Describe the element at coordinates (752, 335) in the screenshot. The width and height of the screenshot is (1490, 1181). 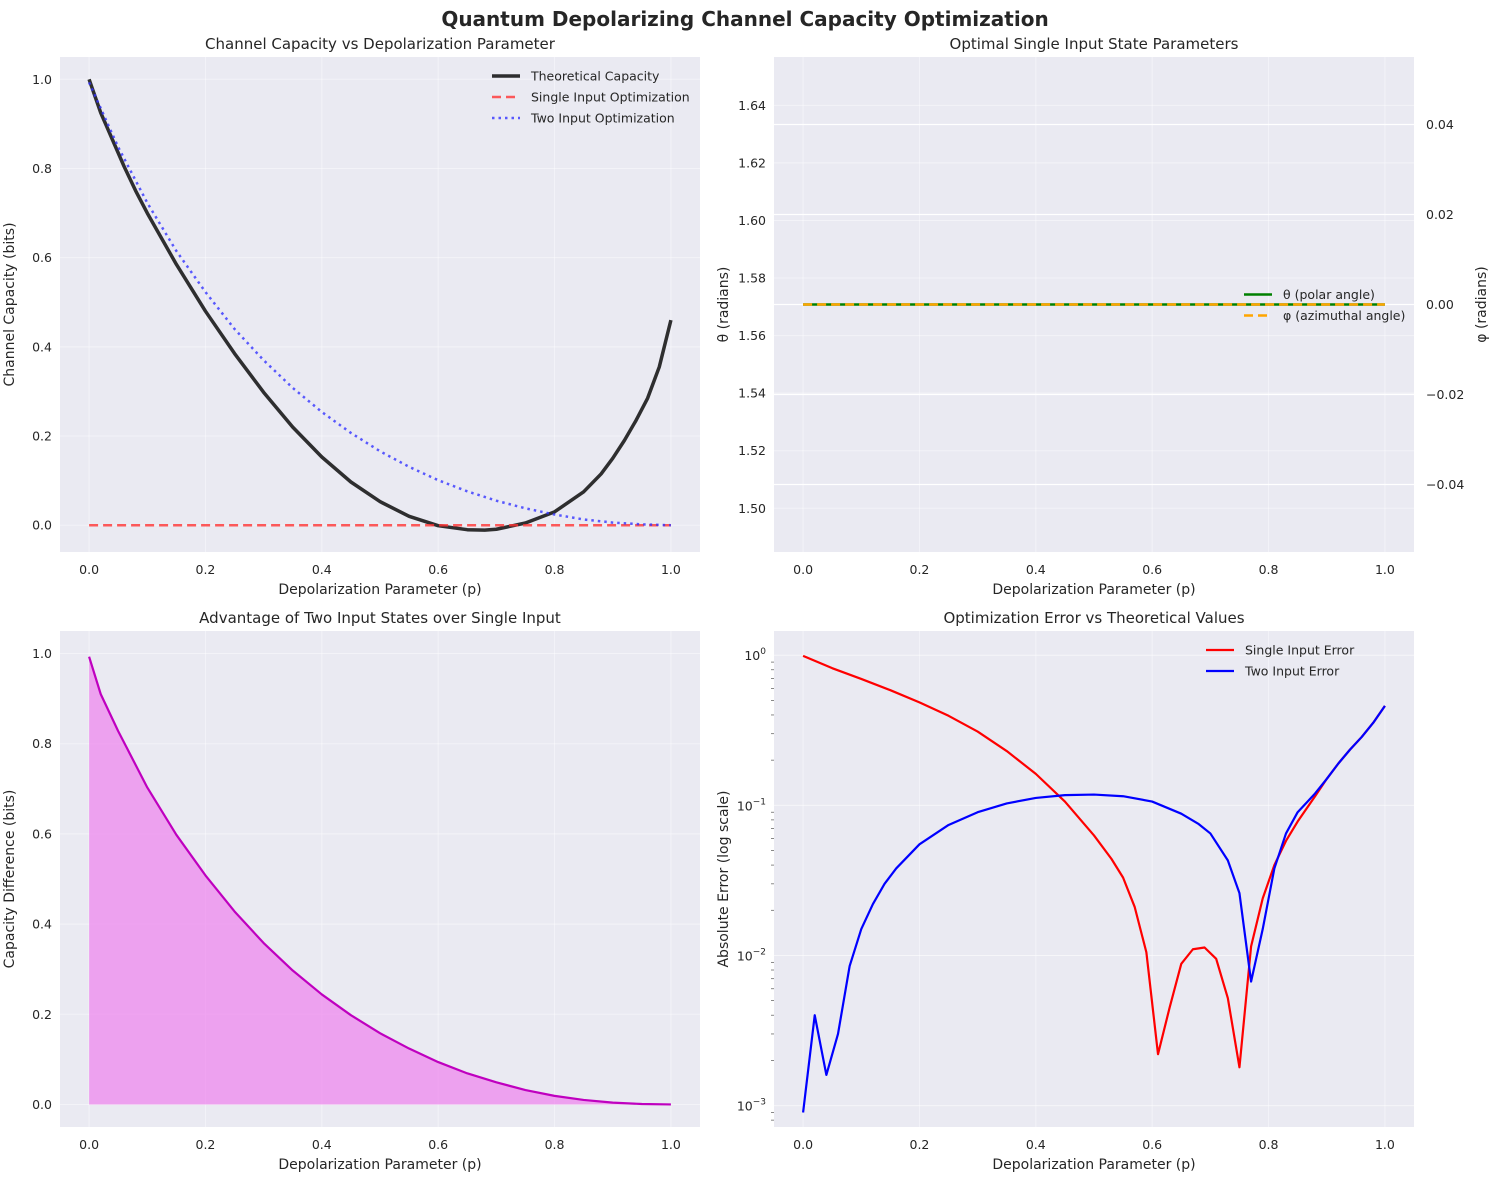
I see `y-tick-label: 1.56` at that location.